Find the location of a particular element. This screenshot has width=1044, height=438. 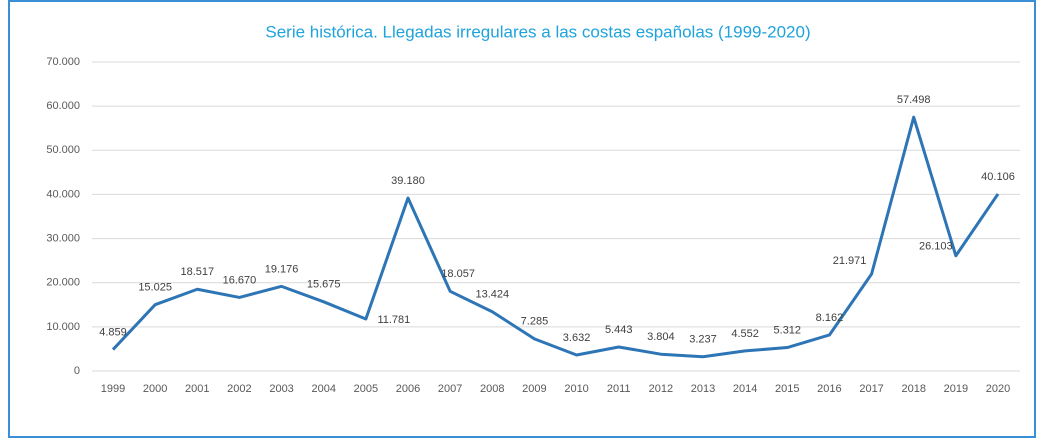

y-tick-label: 0 is located at coordinates (77, 371).